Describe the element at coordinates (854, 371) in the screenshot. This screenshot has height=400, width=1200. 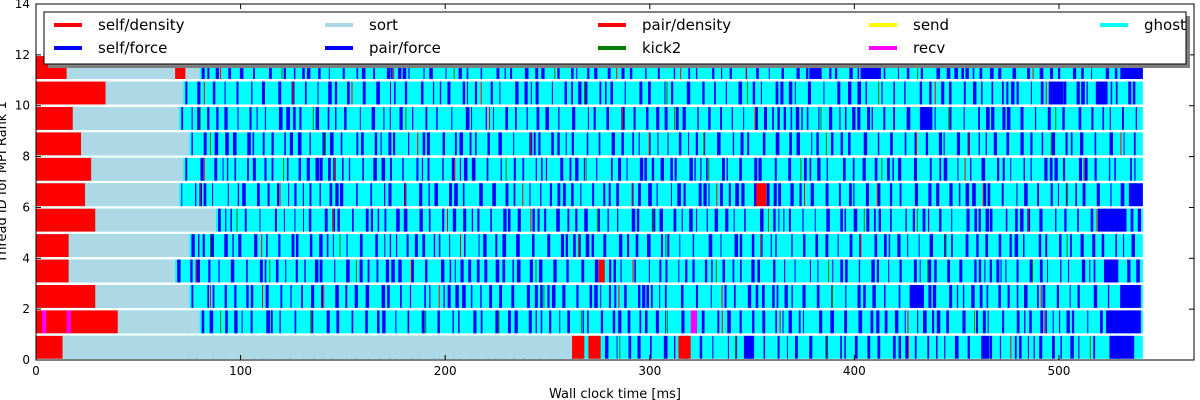
I see `x-tick-label: 400` at that location.